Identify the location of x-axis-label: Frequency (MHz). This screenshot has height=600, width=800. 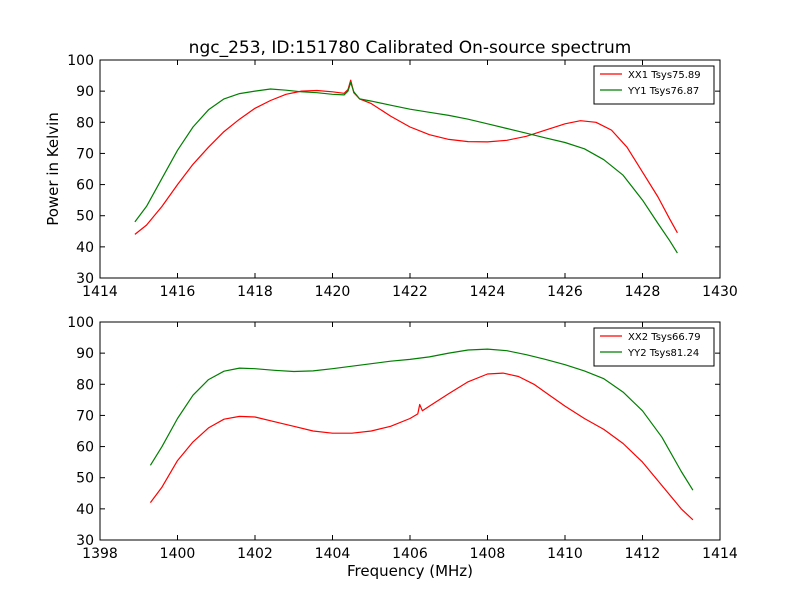
(410, 571).